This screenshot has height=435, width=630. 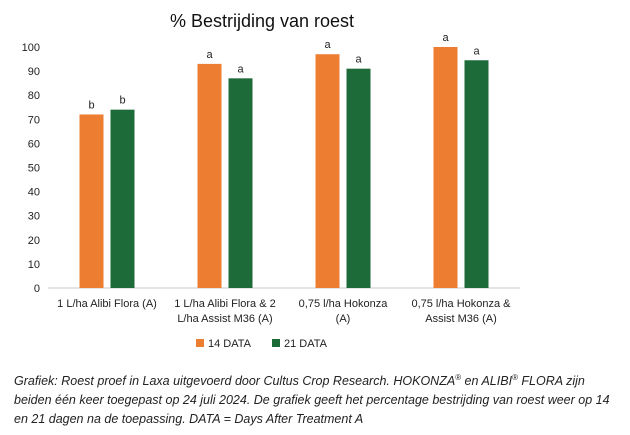 What do you see at coordinates (230, 344) in the screenshot?
I see `legend-label: 14 DATA` at bounding box center [230, 344].